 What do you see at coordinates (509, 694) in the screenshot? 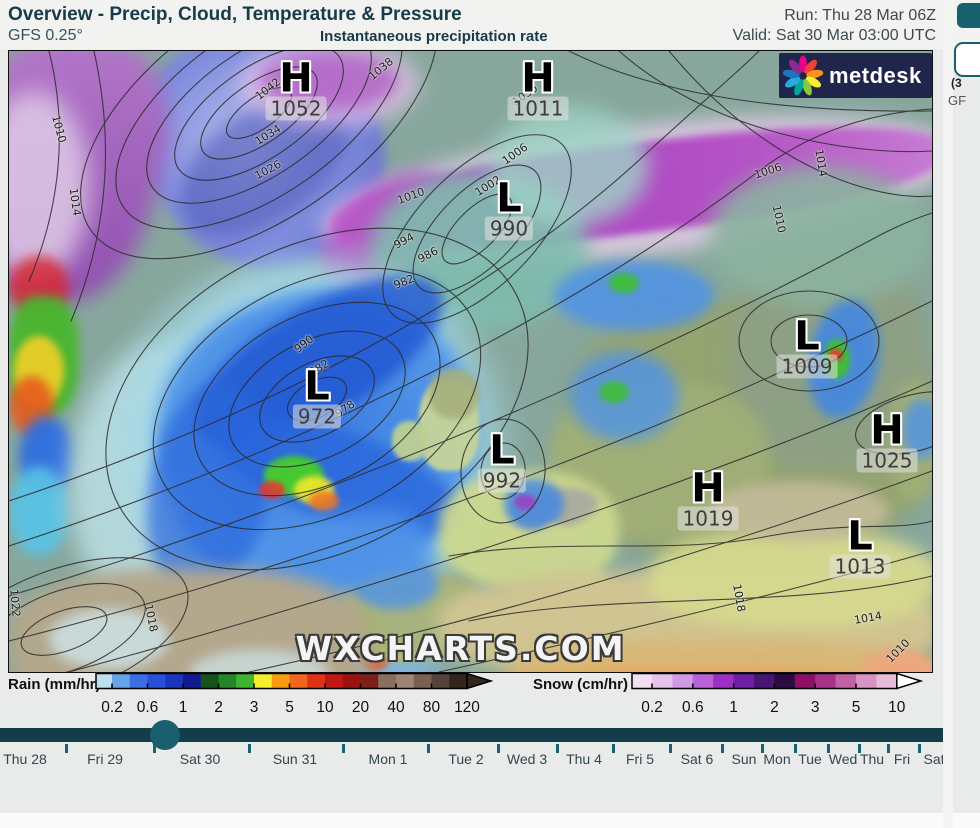
I see `legend-colorbars: 0.2 0.6 1 2 3 5 10 20 40 80 120 0.2 0.6 1 2 3 5 10` at bounding box center [509, 694].